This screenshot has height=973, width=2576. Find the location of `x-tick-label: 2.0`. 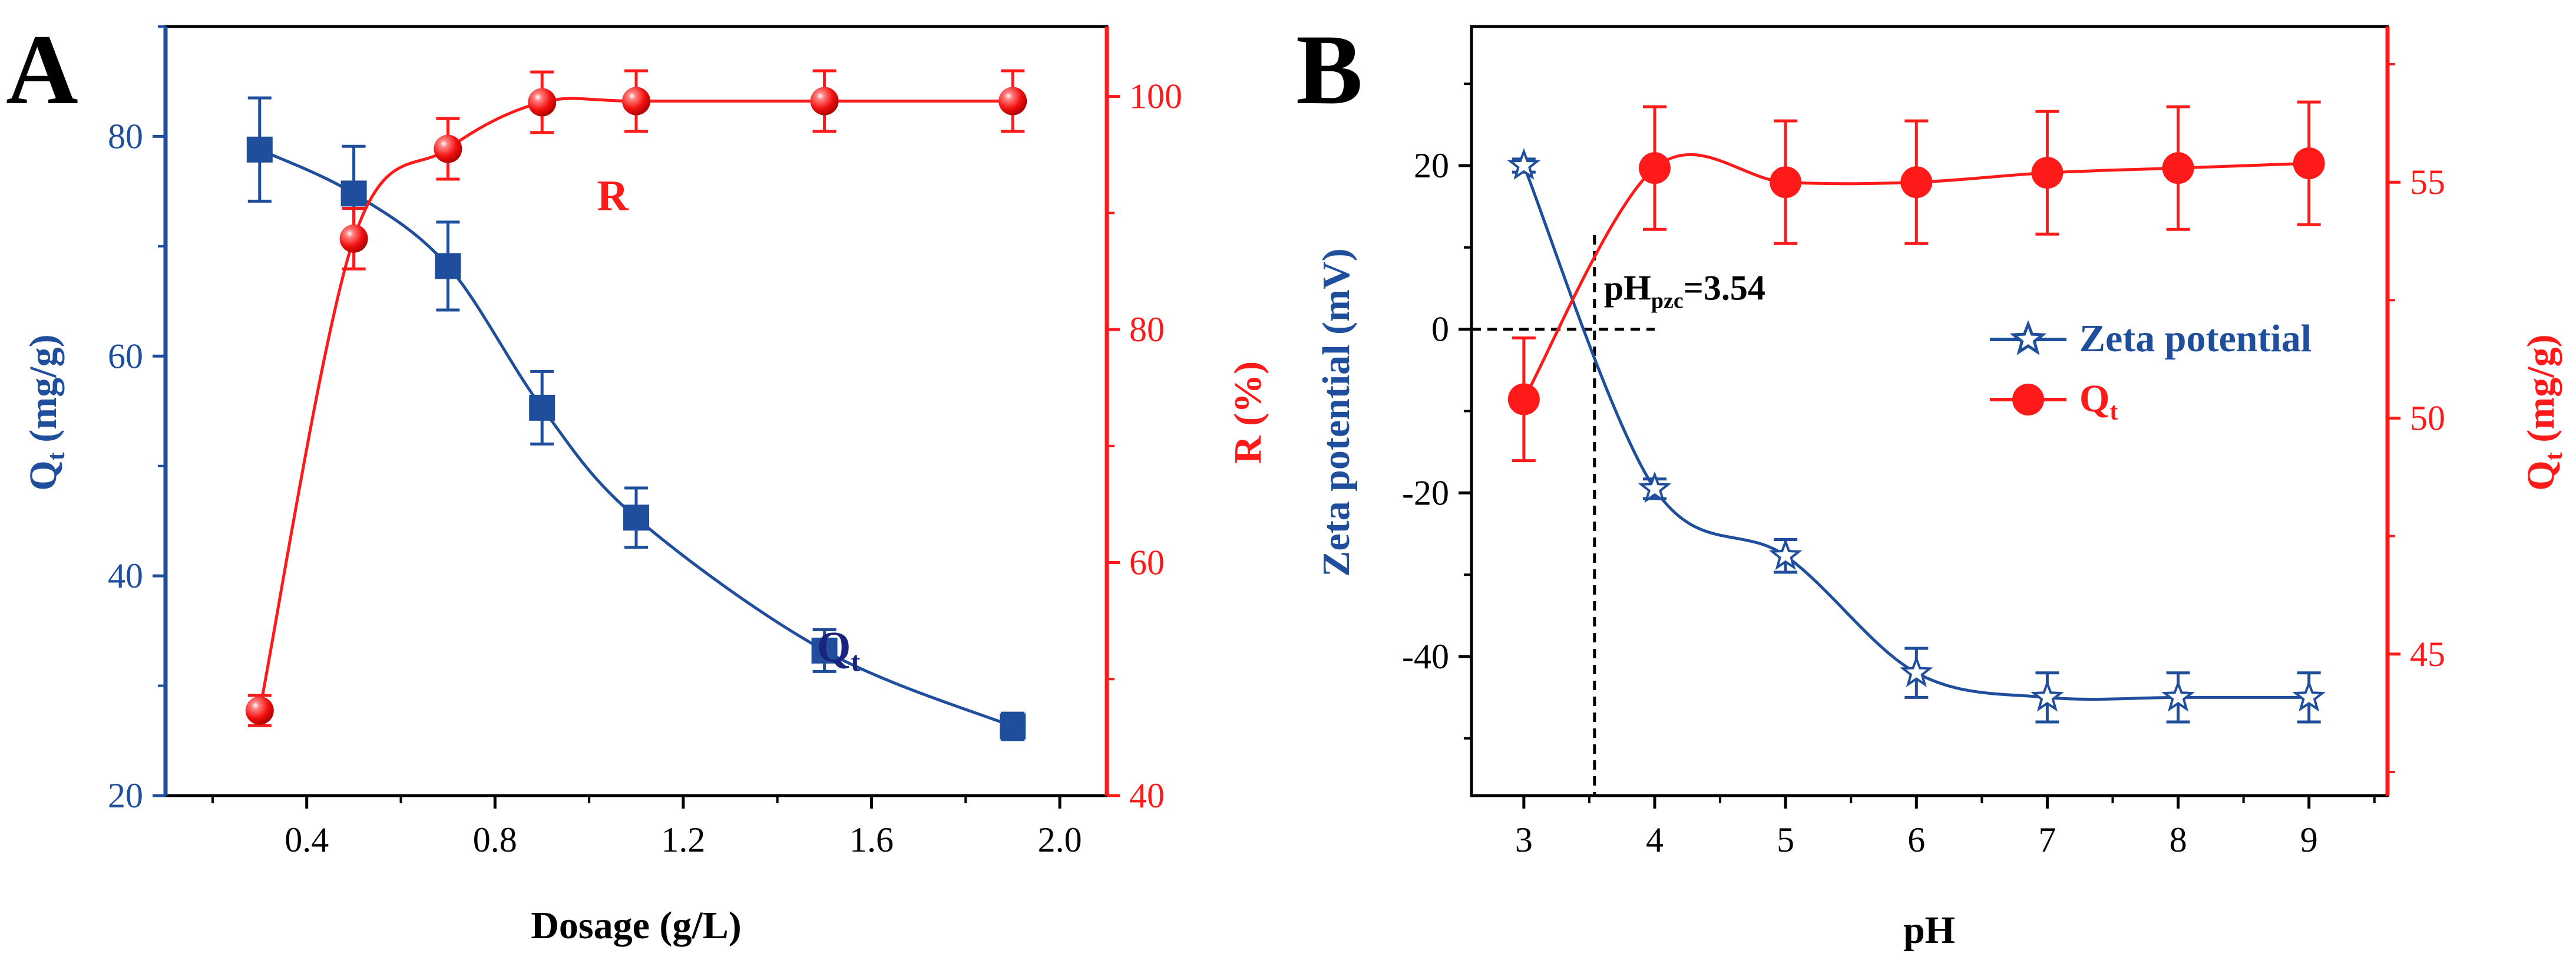

x-tick-label: 2.0 is located at coordinates (1060, 840).